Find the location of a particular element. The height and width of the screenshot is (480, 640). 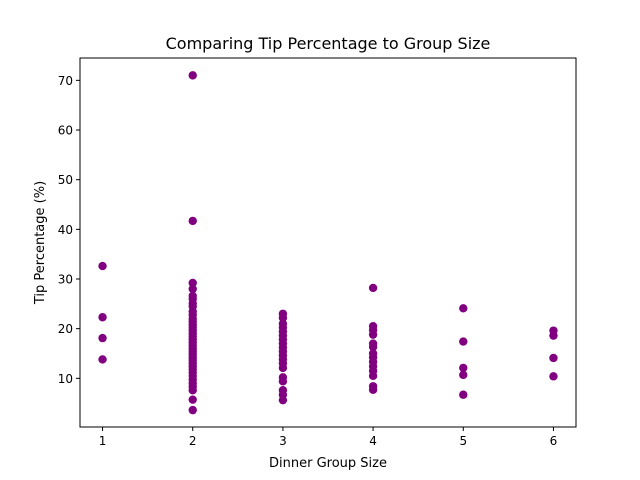

y-tick-label: 70 is located at coordinates (65, 81).